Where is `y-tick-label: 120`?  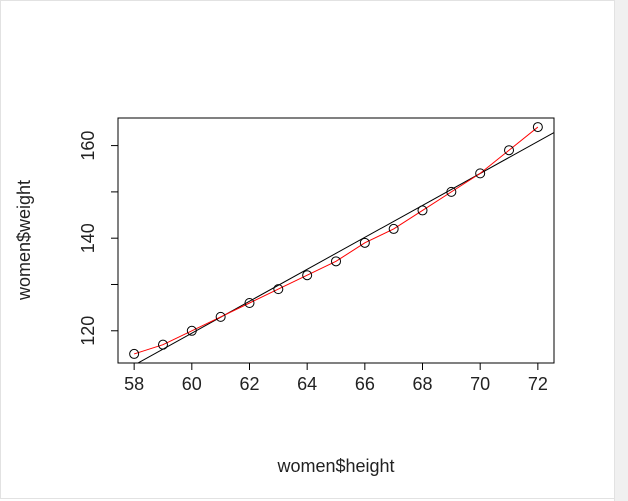
y-tick-label: 120 is located at coordinates (88, 331).